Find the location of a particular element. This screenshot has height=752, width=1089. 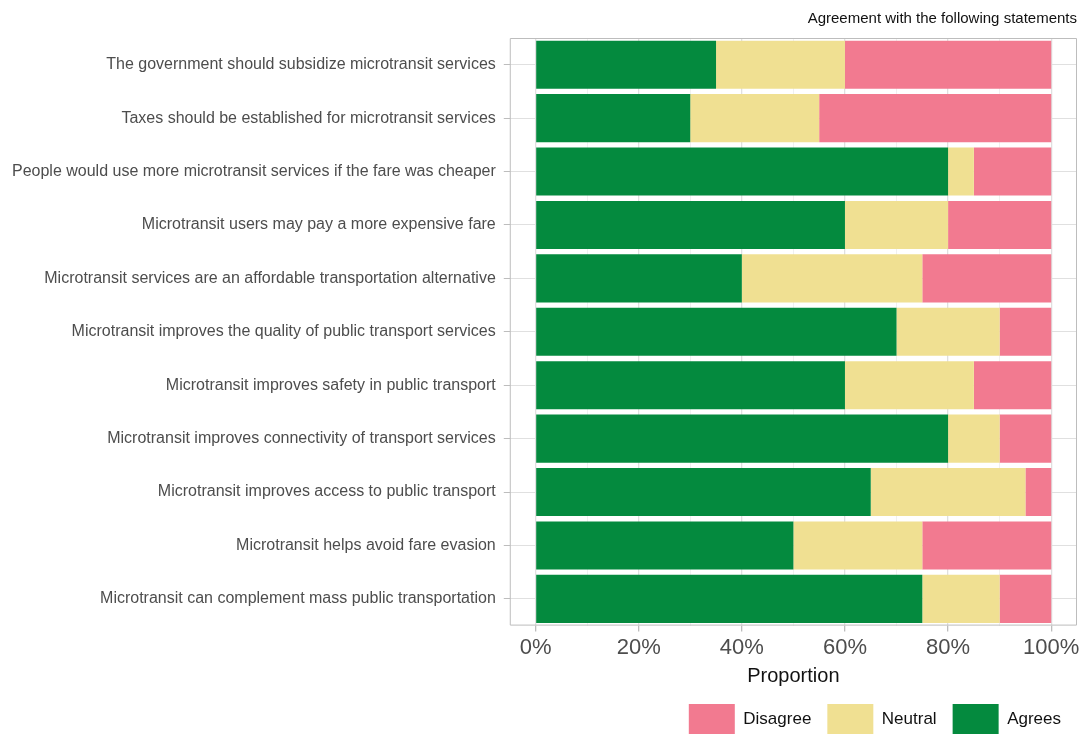

x-axis-title: Proportion is located at coordinates (793, 674).